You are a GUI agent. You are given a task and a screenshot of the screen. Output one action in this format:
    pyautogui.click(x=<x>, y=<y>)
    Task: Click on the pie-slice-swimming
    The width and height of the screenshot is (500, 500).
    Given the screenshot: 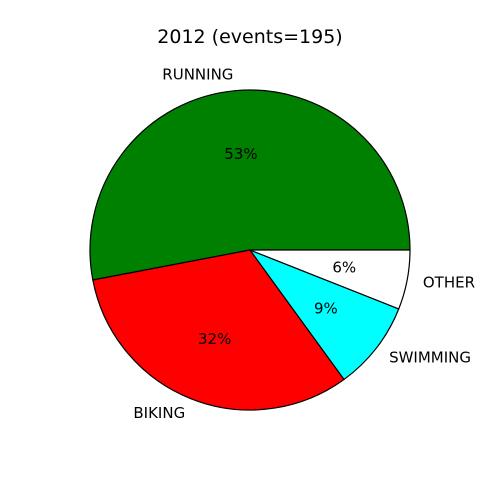 What is the action you would take?
    pyautogui.click(x=324, y=315)
    